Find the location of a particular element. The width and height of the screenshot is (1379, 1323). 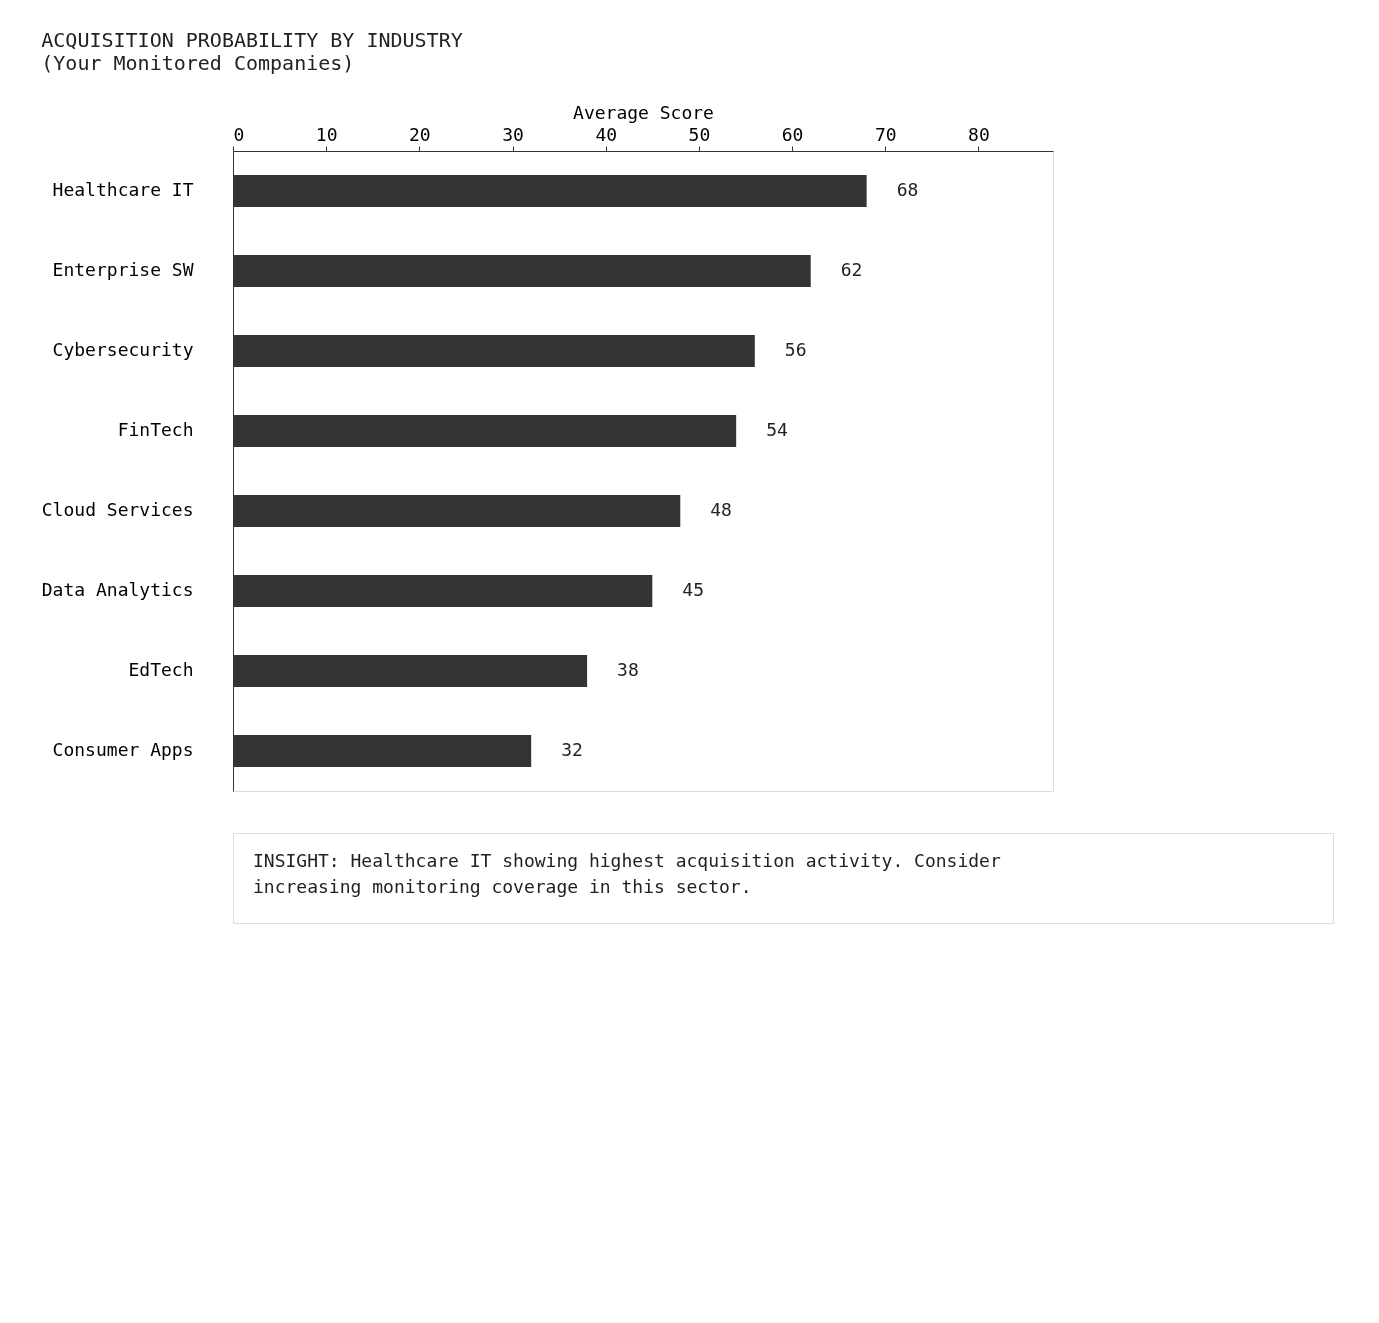

x-tick-label: 20 is located at coordinates (420, 134).